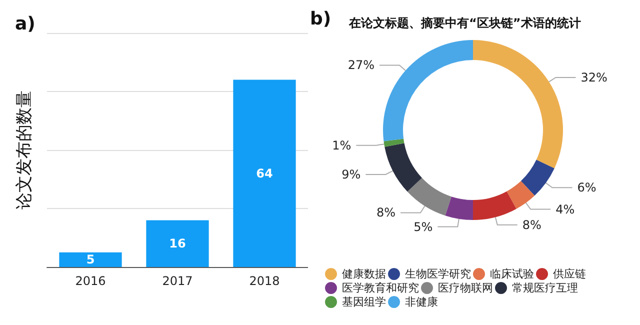 The height and width of the screenshot is (325, 640). What do you see at coordinates (380, 288) in the screenshot?
I see `legend-label: 医学教育和研究` at bounding box center [380, 288].